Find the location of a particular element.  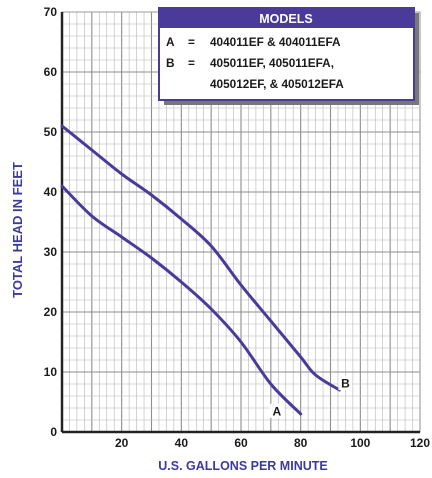

legend-row-a-key: A is located at coordinates (170, 42).